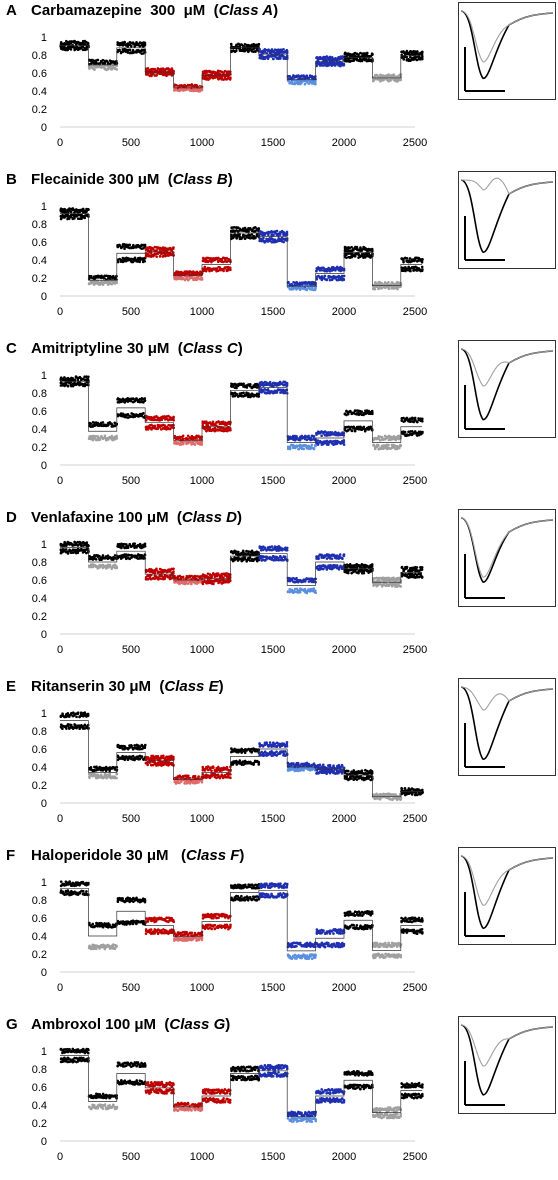 The height and width of the screenshot is (1180, 558). Describe the element at coordinates (44, 545) in the screenshot. I see `y-tick-label: 1` at that location.